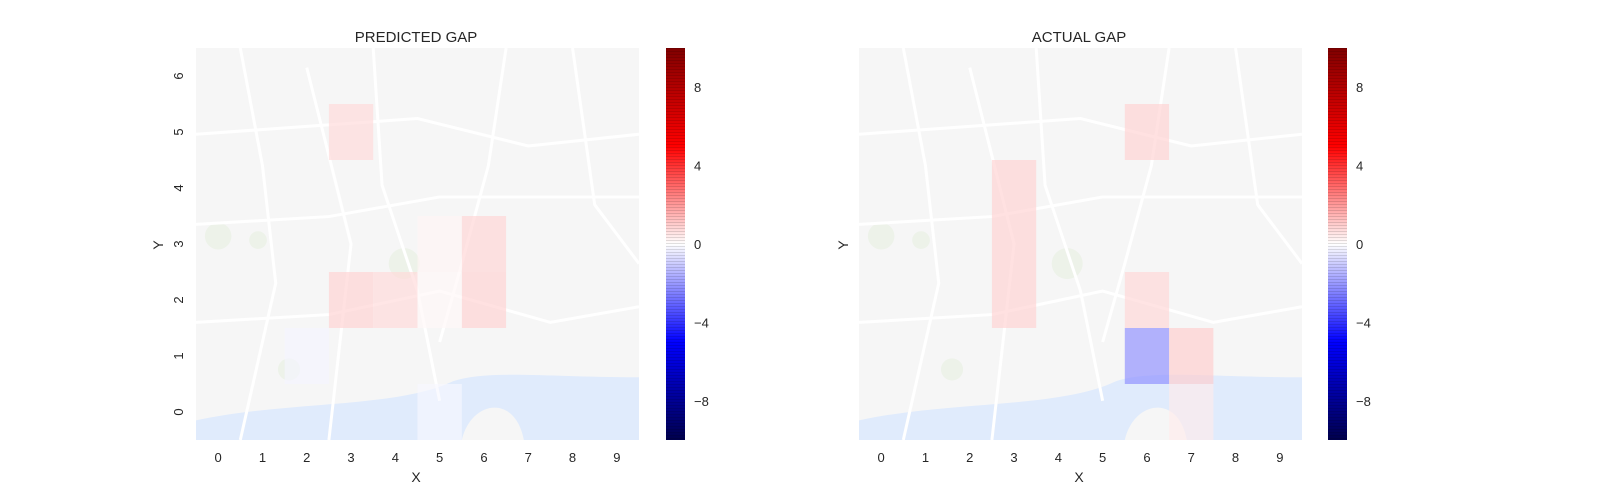 Image resolution: width=1600 pixels, height=500 pixels. I want to click on chart-title: PREDICTED GAP, so click(416, 37).